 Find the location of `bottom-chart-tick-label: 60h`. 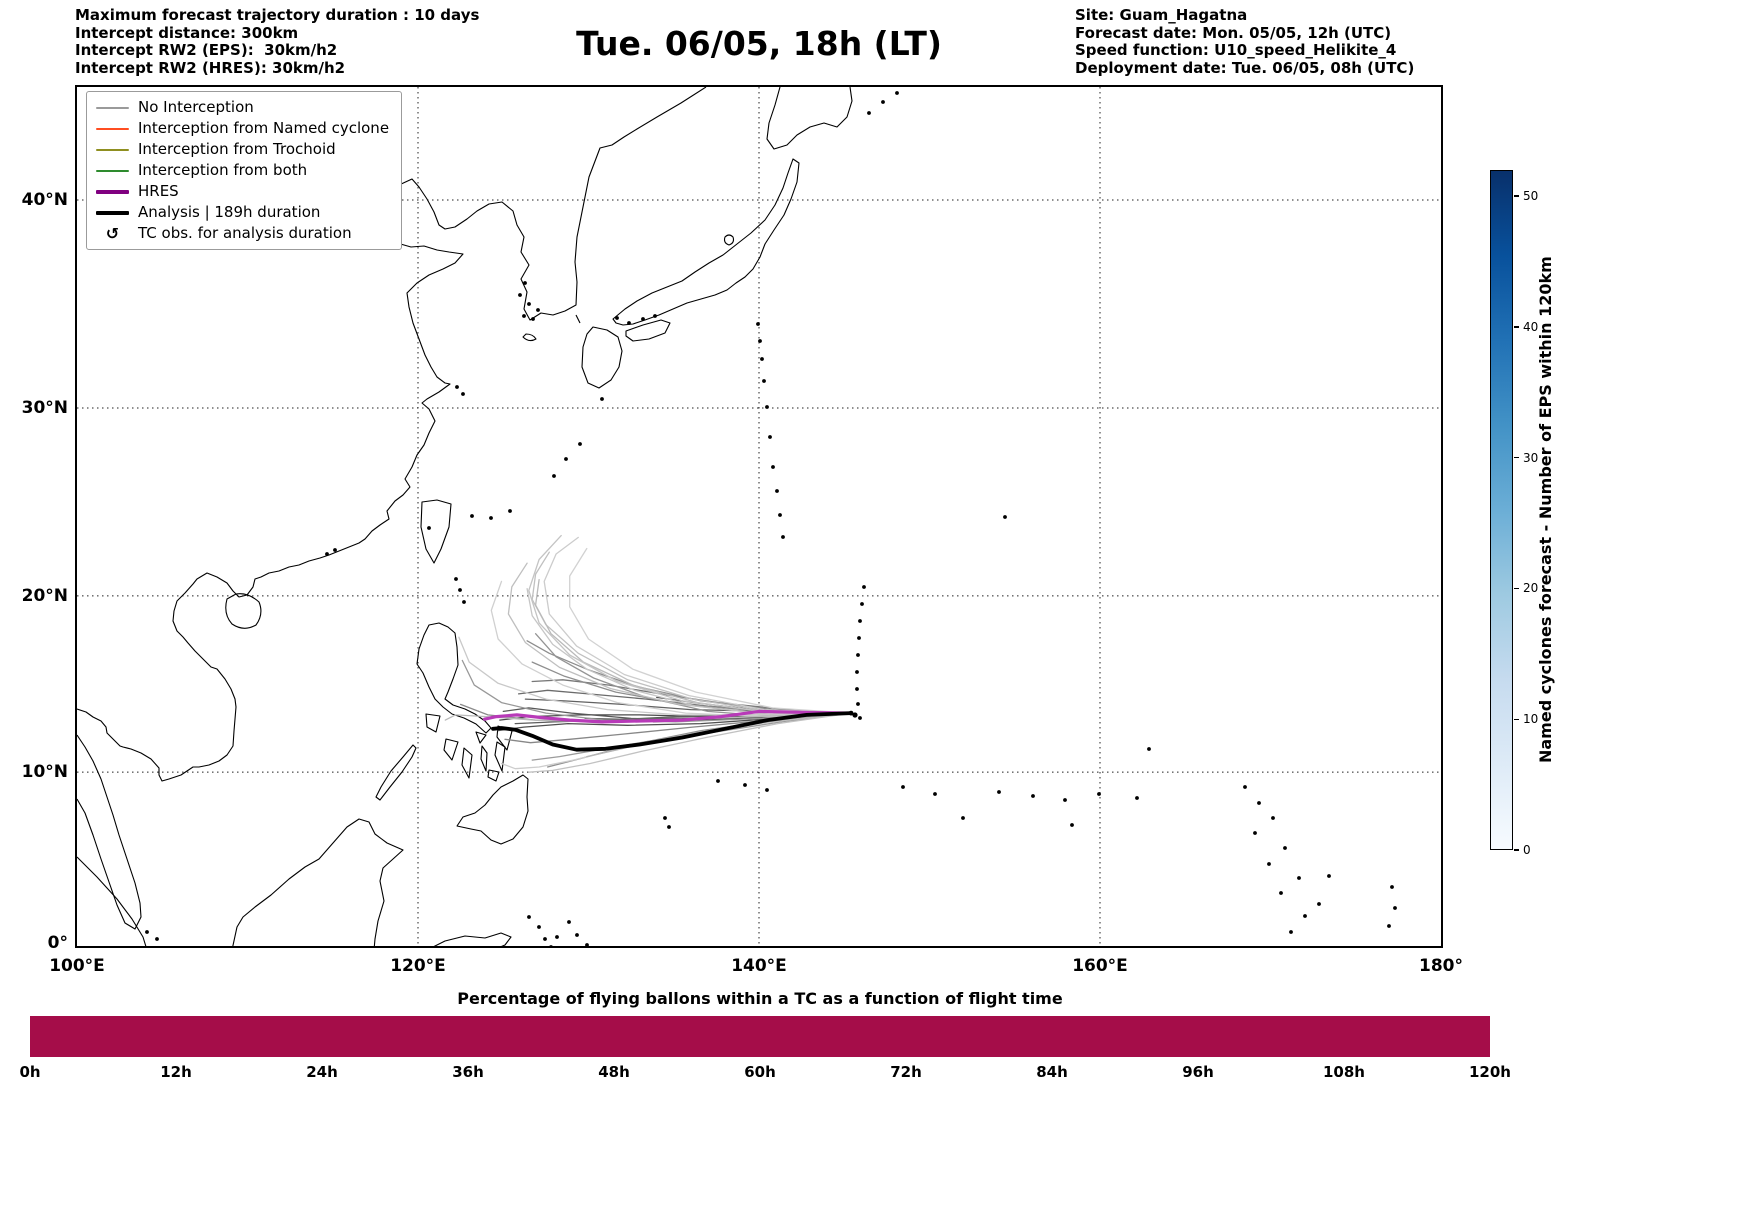

bottom-chart-tick-label: 60h is located at coordinates (760, 1072).